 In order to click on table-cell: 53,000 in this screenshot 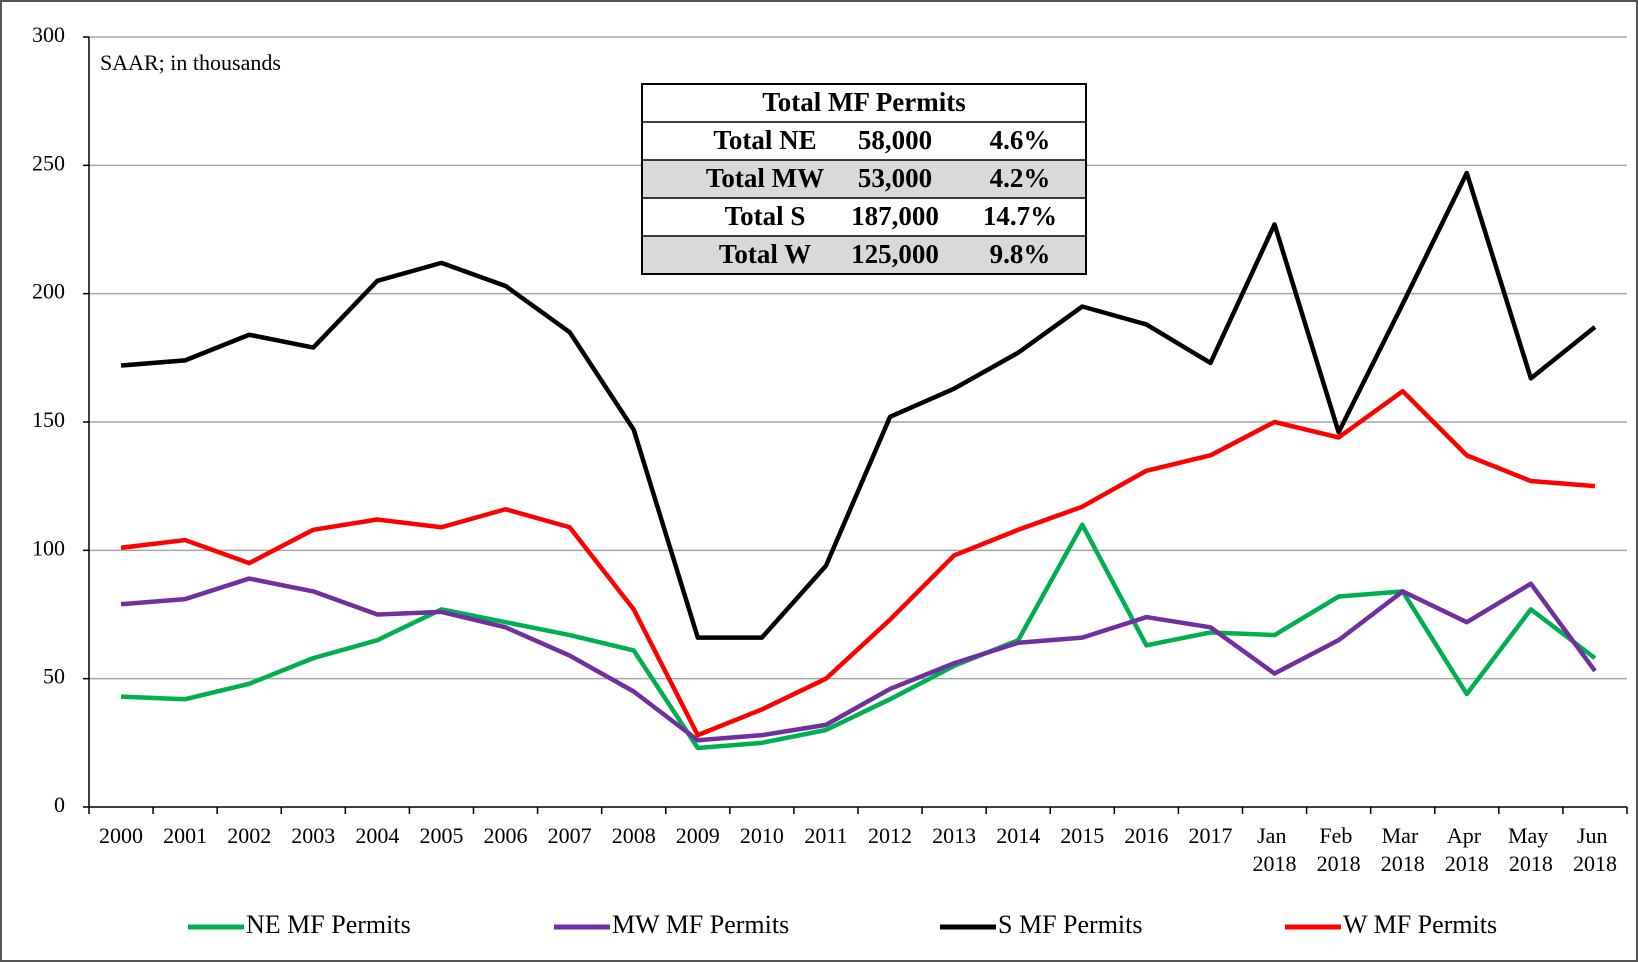, I will do `click(895, 178)`.